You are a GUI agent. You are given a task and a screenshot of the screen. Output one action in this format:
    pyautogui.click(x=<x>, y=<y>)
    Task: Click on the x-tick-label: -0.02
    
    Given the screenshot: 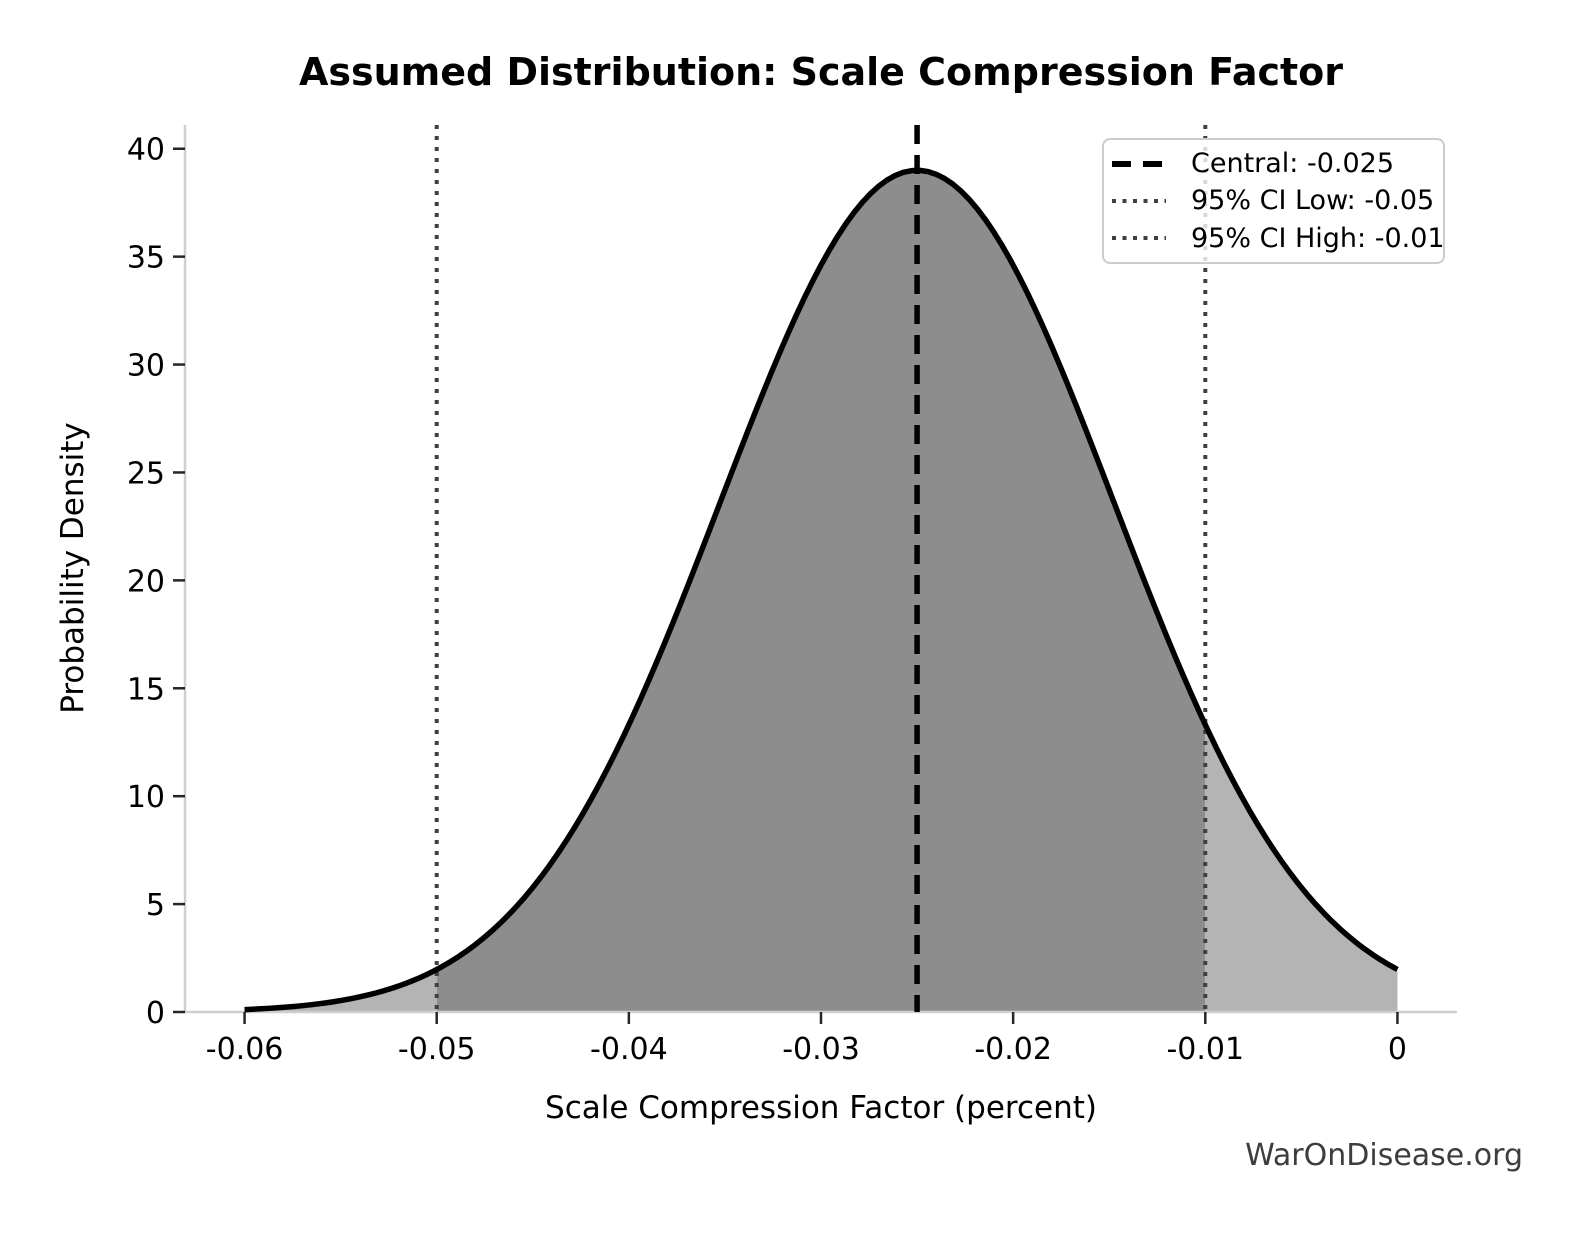 What is the action you would take?
    pyautogui.click(x=1013, y=1049)
    